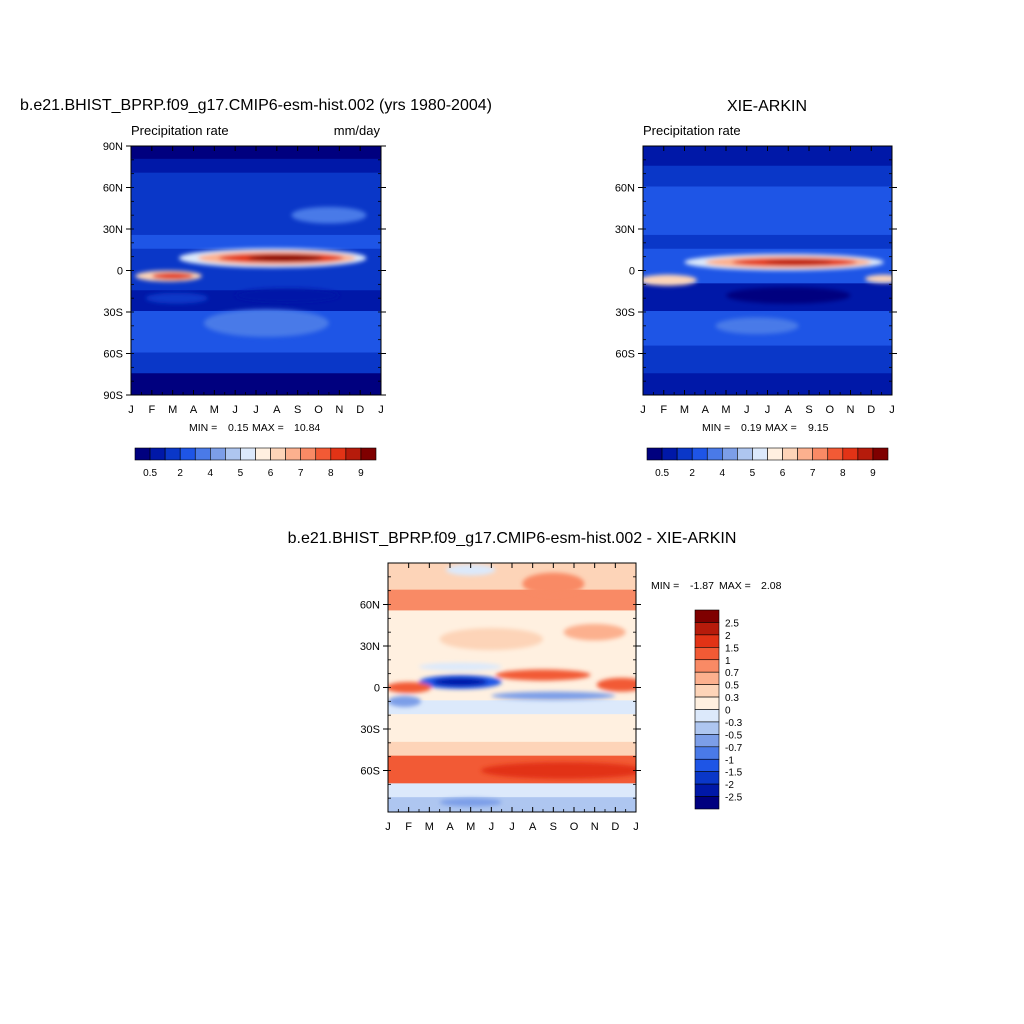  What do you see at coordinates (829, 410) in the screenshot?
I see `x-tick-label: O` at bounding box center [829, 410].